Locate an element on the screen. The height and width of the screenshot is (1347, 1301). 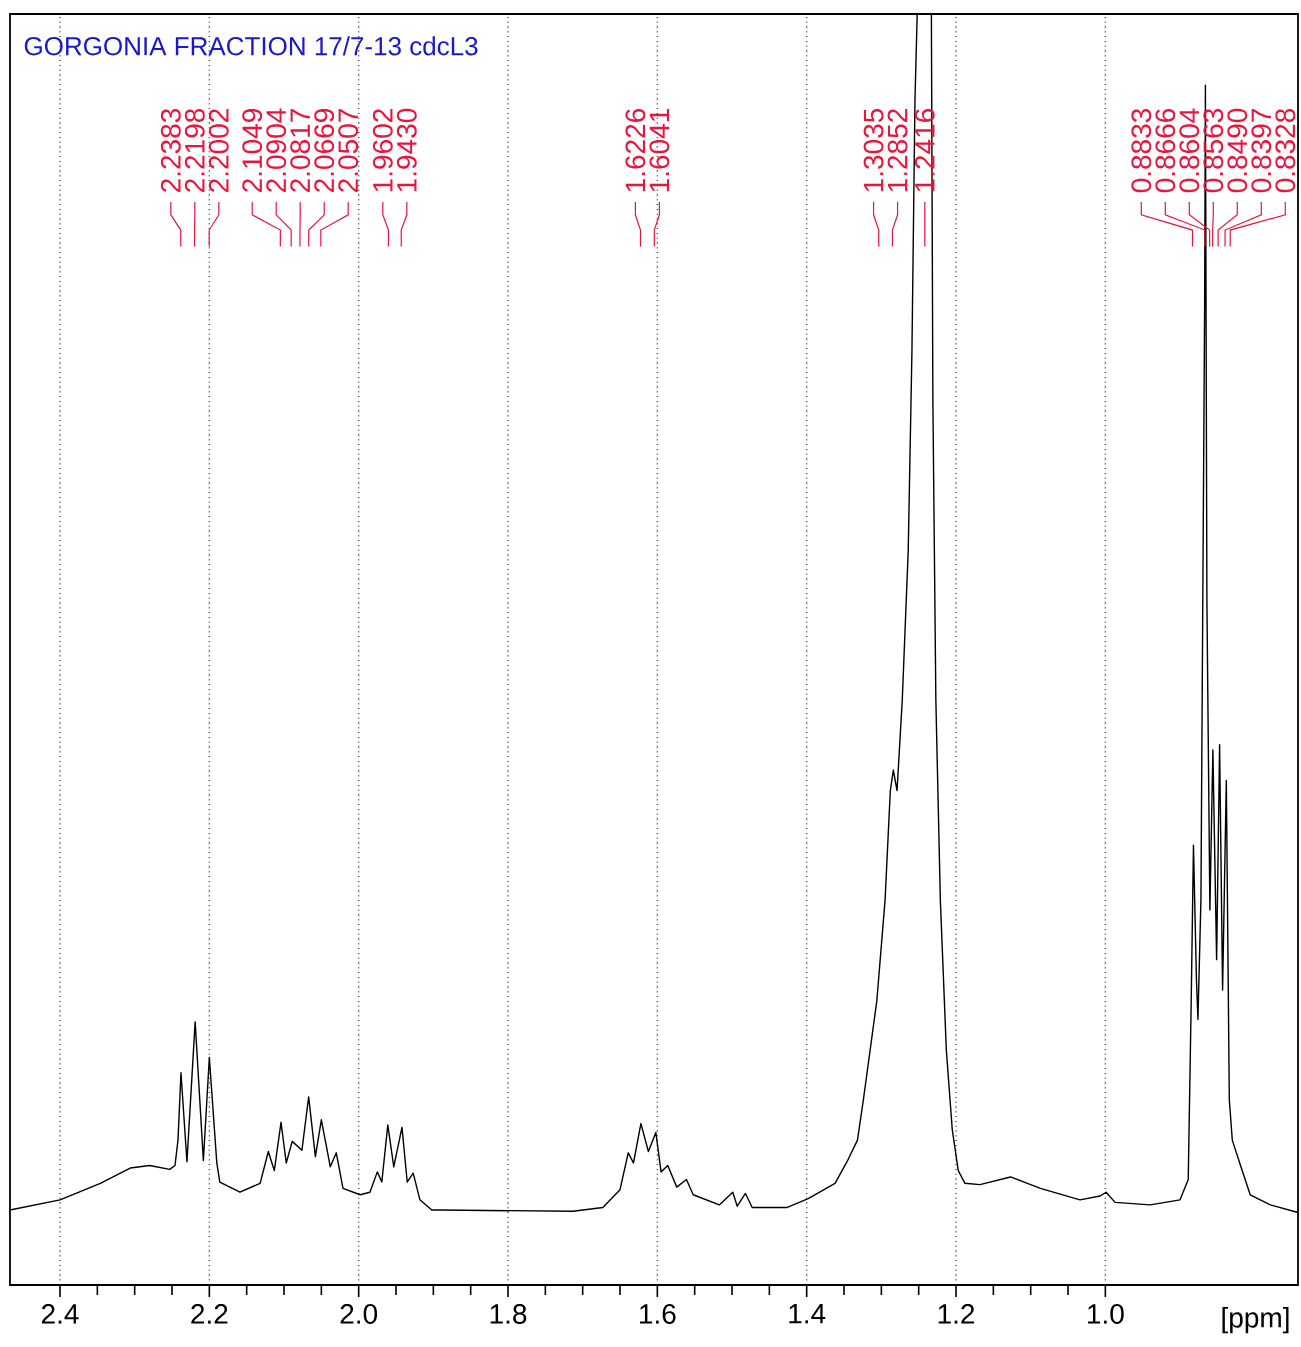
annotation: 1.3035 is located at coordinates (873, 150).